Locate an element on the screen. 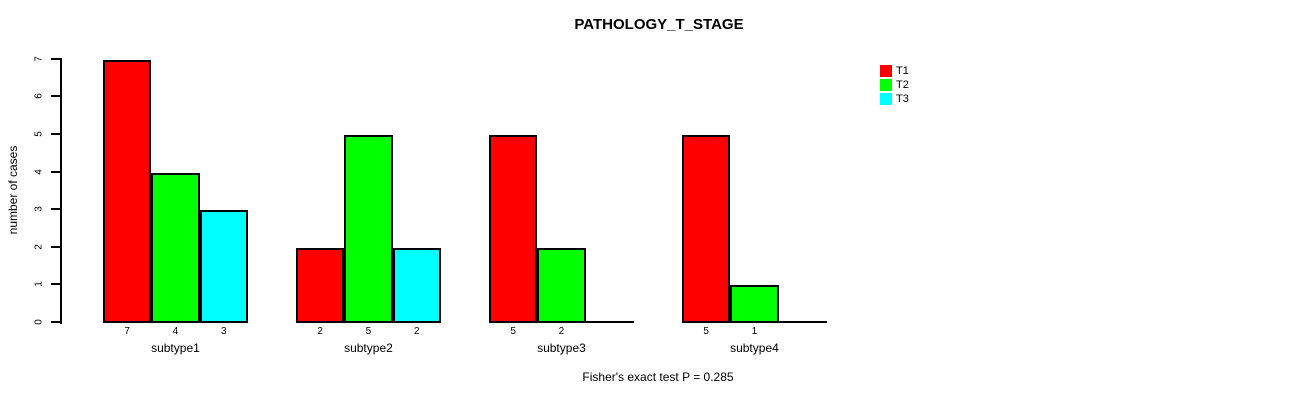  bar-t1-subtype3 is located at coordinates (513, 229).